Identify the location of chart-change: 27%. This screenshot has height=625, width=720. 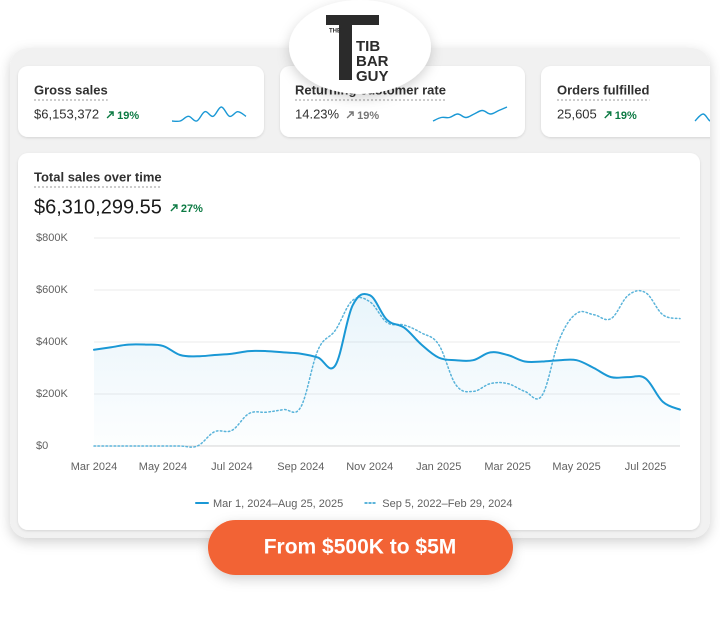
(192, 209).